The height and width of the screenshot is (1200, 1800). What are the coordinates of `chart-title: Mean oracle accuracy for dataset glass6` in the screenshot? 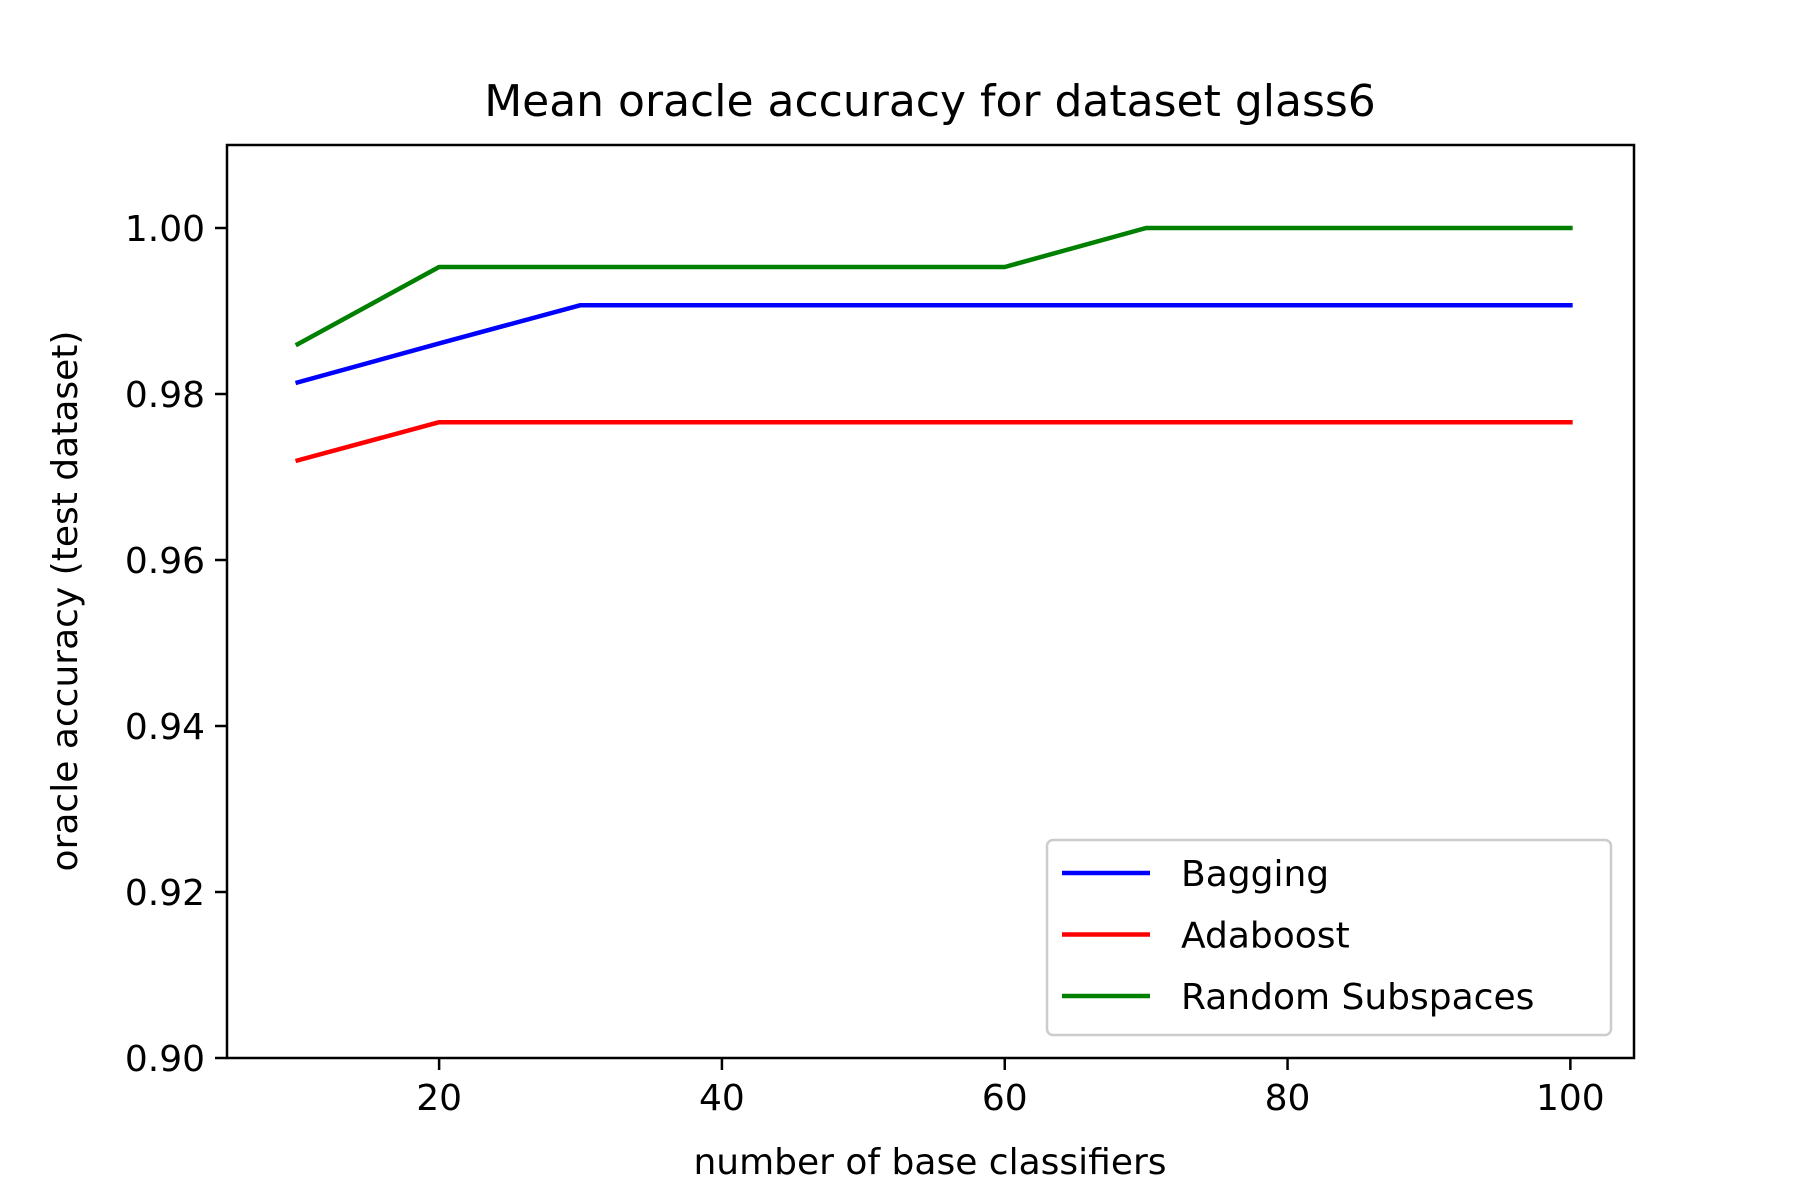 It's located at (930, 101).